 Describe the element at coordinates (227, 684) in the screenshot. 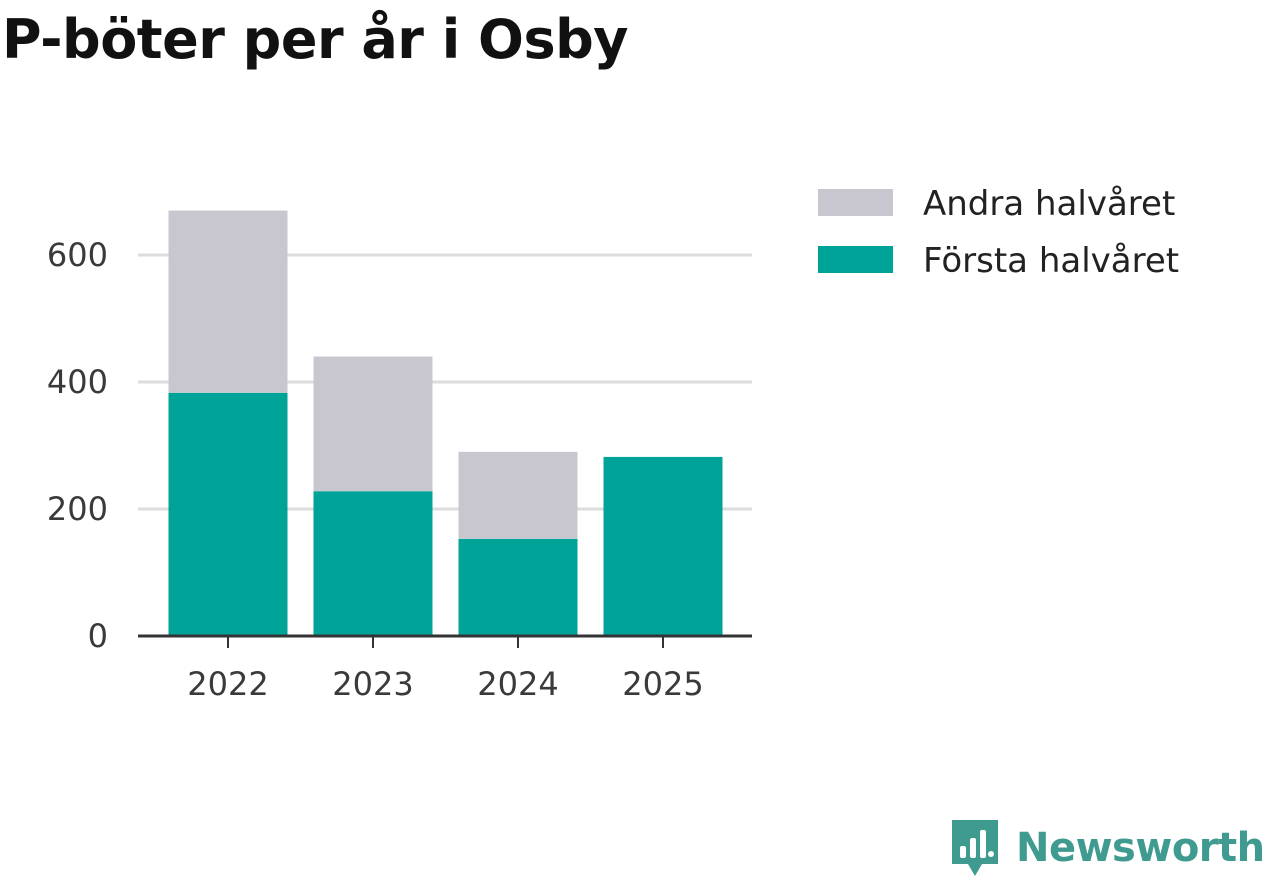

I see `x-tick-label-2022: 2022` at that location.